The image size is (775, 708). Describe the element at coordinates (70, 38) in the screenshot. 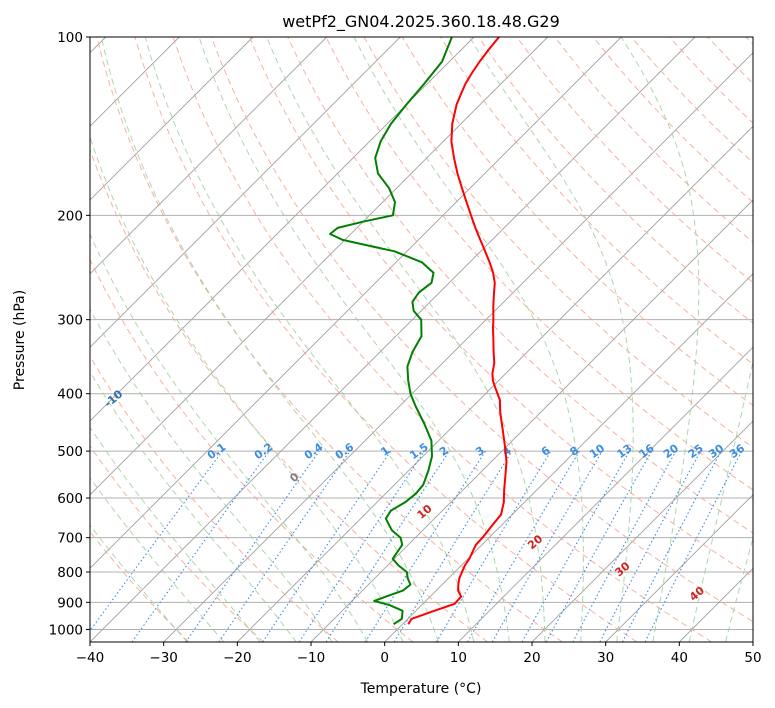

I see `y-tick-label: 100` at that location.